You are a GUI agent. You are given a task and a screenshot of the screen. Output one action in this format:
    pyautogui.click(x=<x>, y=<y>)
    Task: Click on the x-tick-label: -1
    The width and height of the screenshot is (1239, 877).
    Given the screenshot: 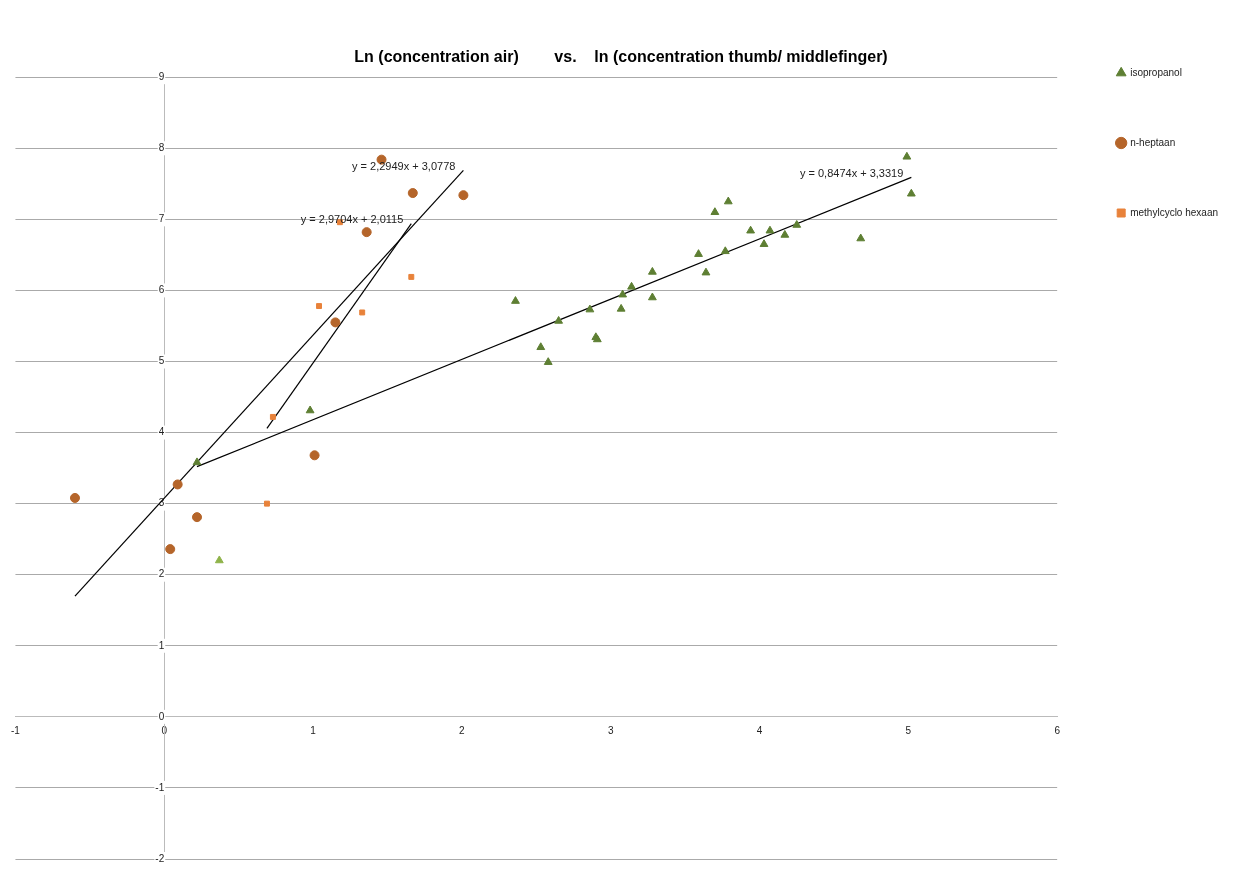 What is the action you would take?
    pyautogui.click(x=15, y=730)
    